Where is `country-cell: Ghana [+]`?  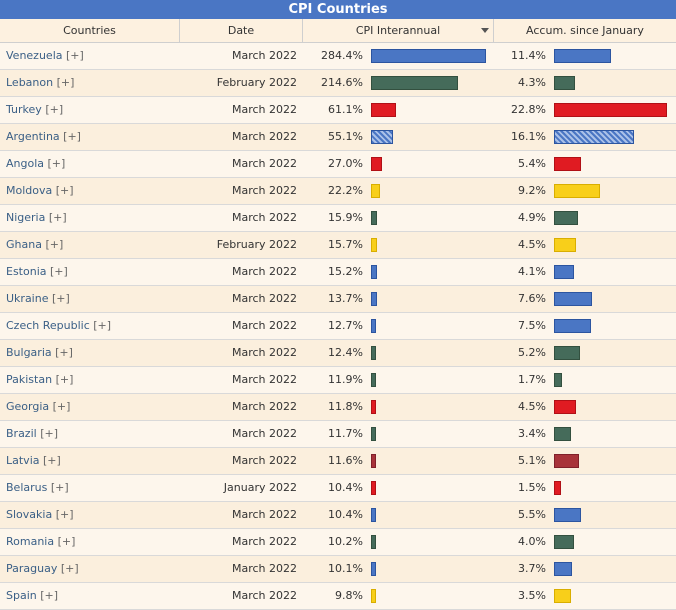 country-cell: Ghana [+] is located at coordinates (90, 245).